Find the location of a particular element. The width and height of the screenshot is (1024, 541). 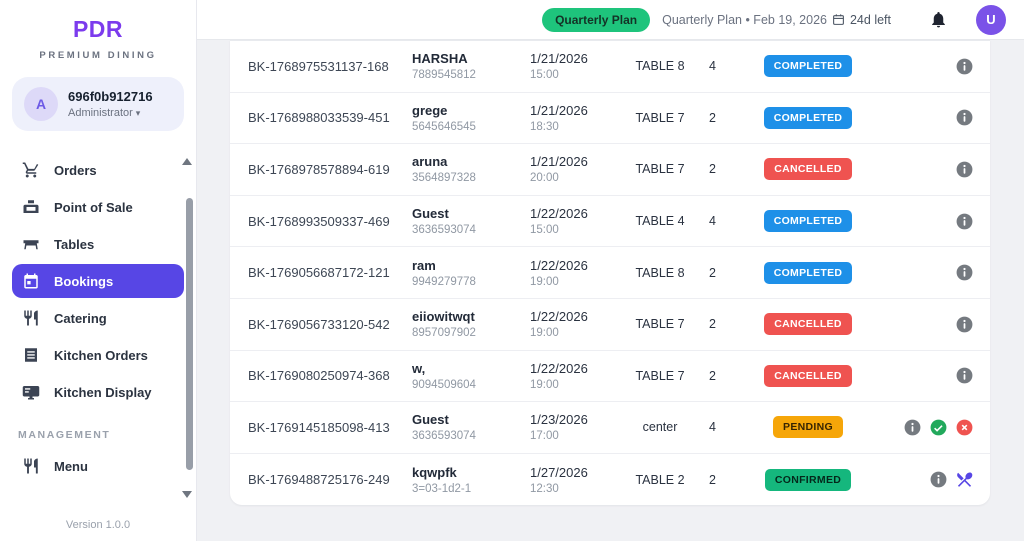

customer-name: grege is located at coordinates (430, 110).